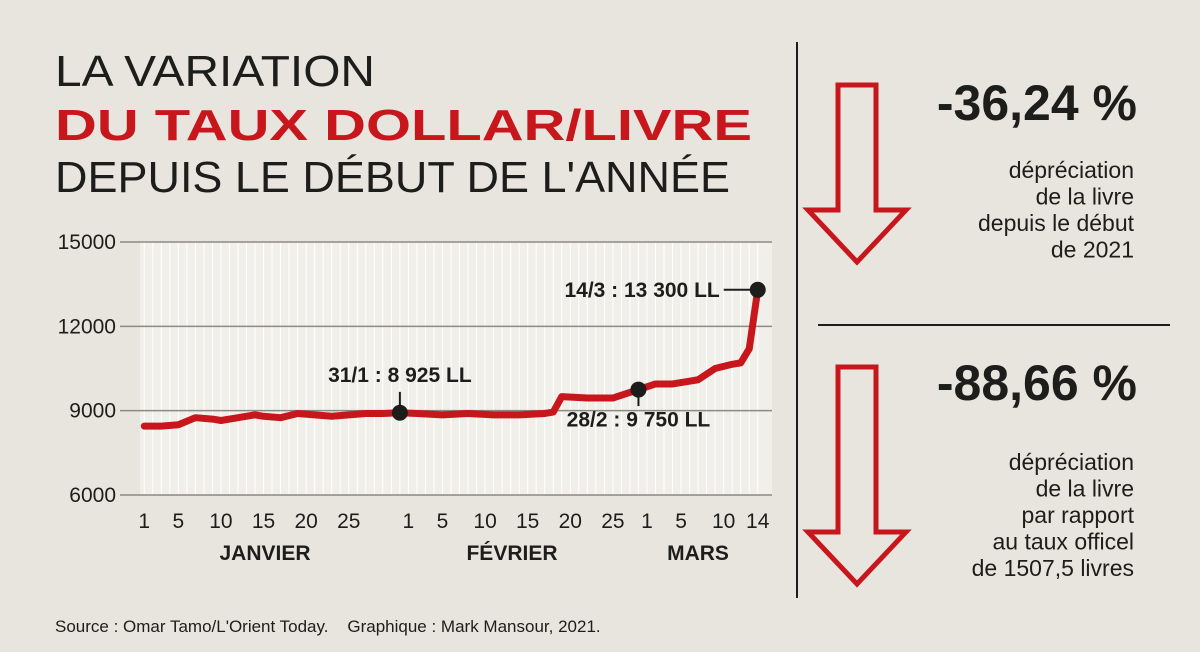  Describe the element at coordinates (400, 375) in the screenshot. I see `annotation: 31/1 : 8 925 LL` at that location.